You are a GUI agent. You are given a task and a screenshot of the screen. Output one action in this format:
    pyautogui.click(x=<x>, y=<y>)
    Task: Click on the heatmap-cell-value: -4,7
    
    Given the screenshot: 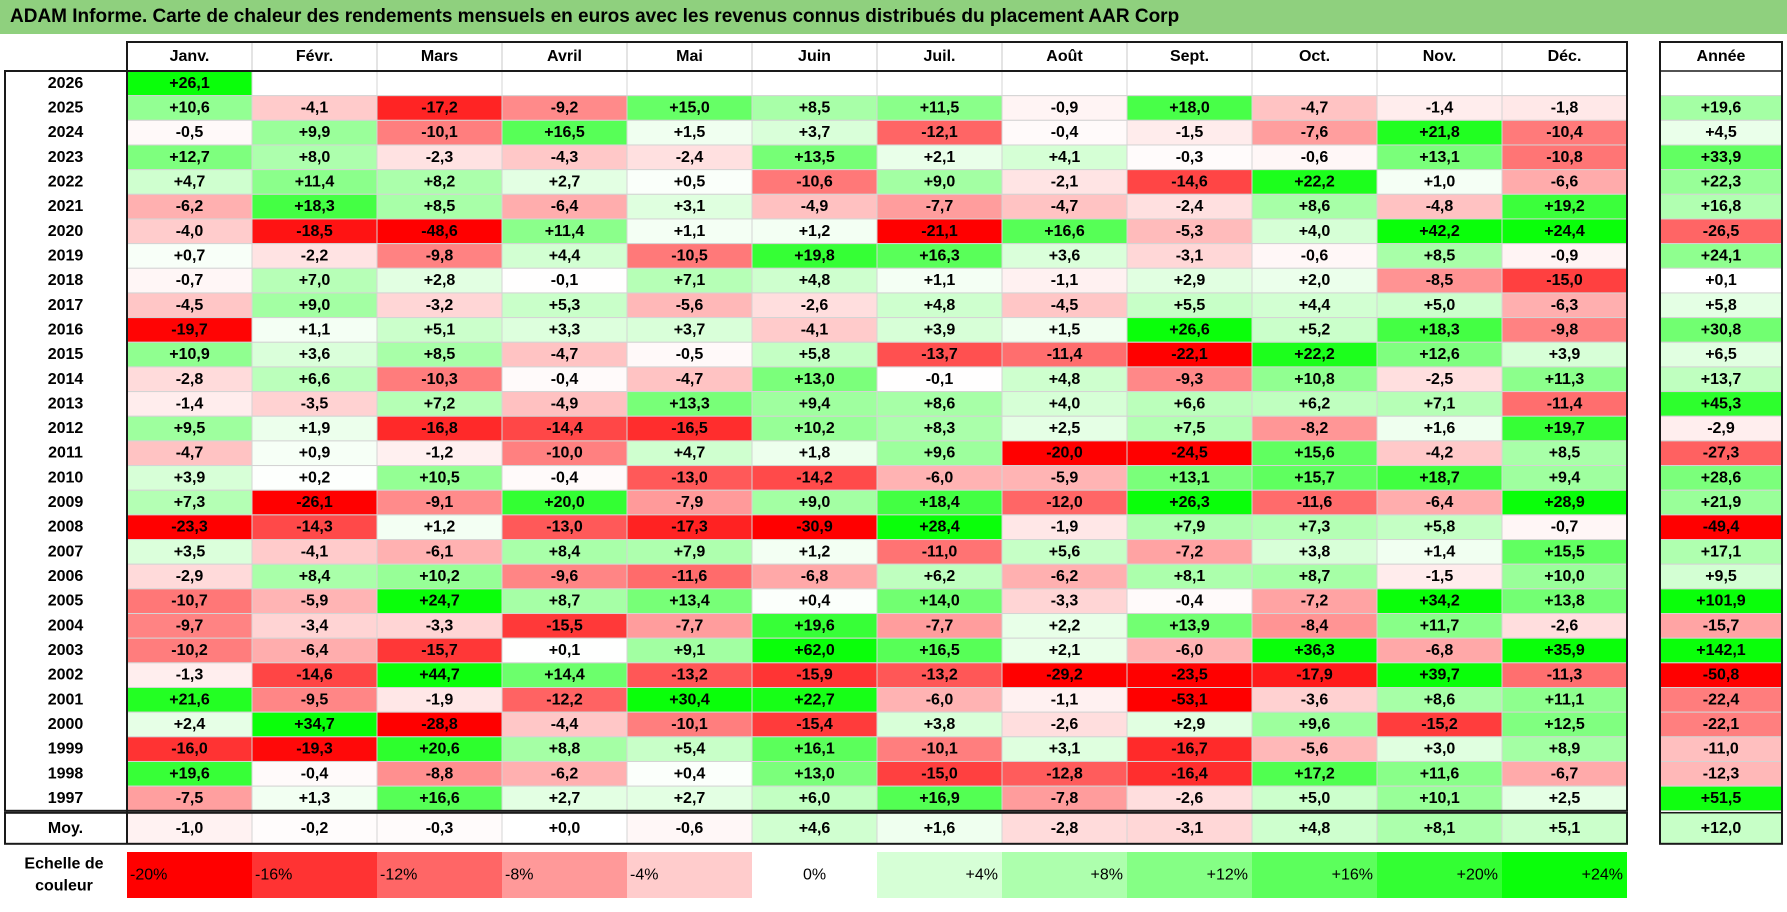 What is the action you would take?
    pyautogui.click(x=190, y=453)
    